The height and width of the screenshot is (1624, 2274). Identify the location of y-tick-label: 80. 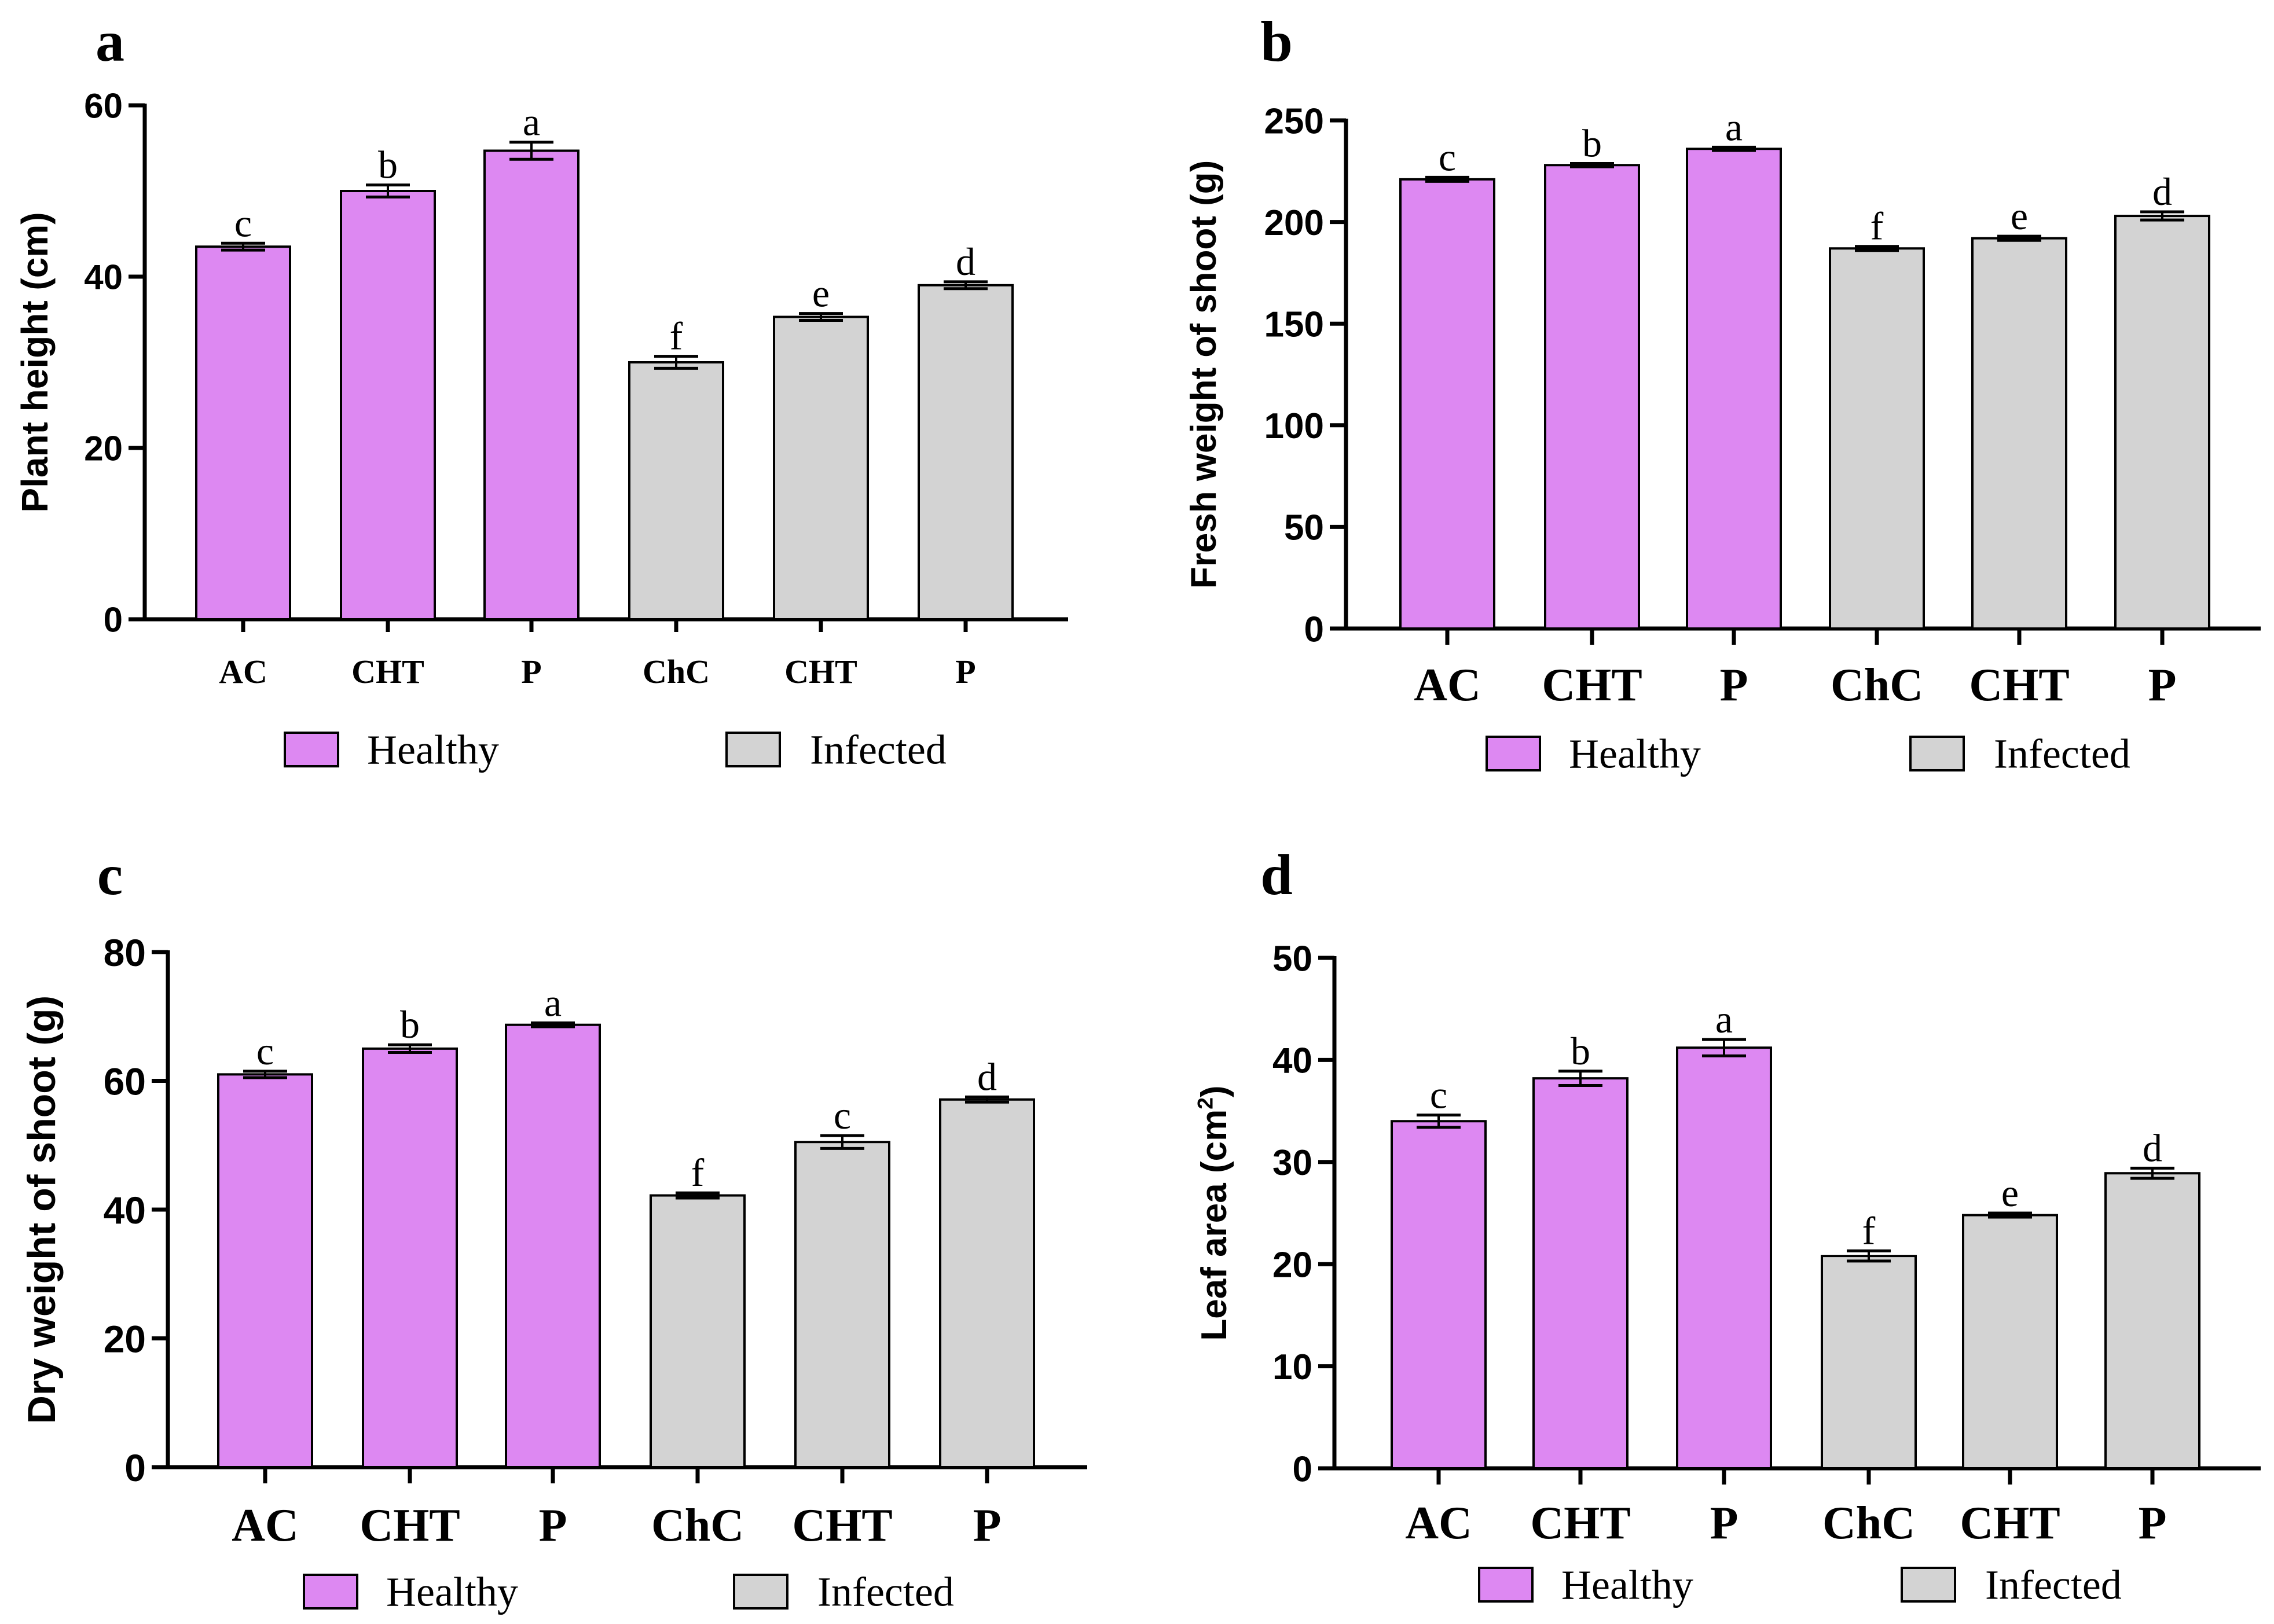
(125, 952).